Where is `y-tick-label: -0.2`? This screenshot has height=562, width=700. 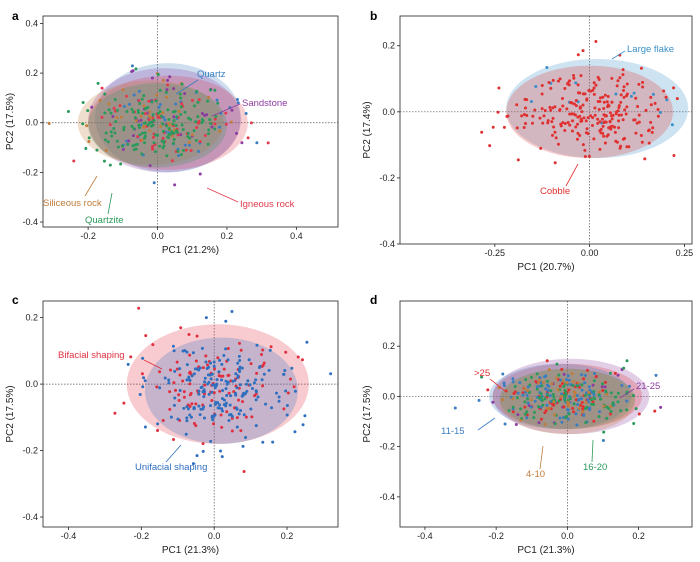
y-tick-label: -0.2 is located at coordinates (30, 451).